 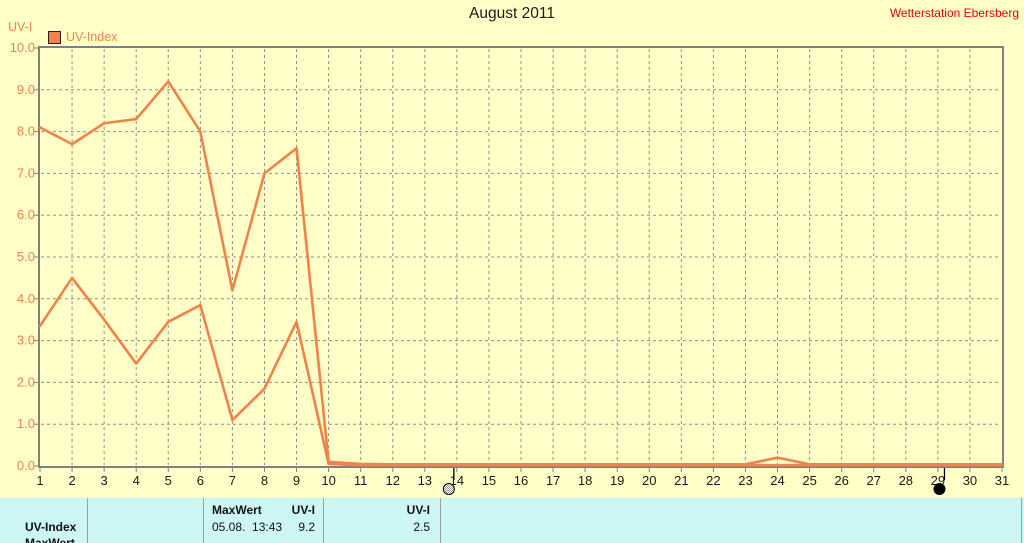 I want to click on svg-text: 26, so click(x=841, y=480).